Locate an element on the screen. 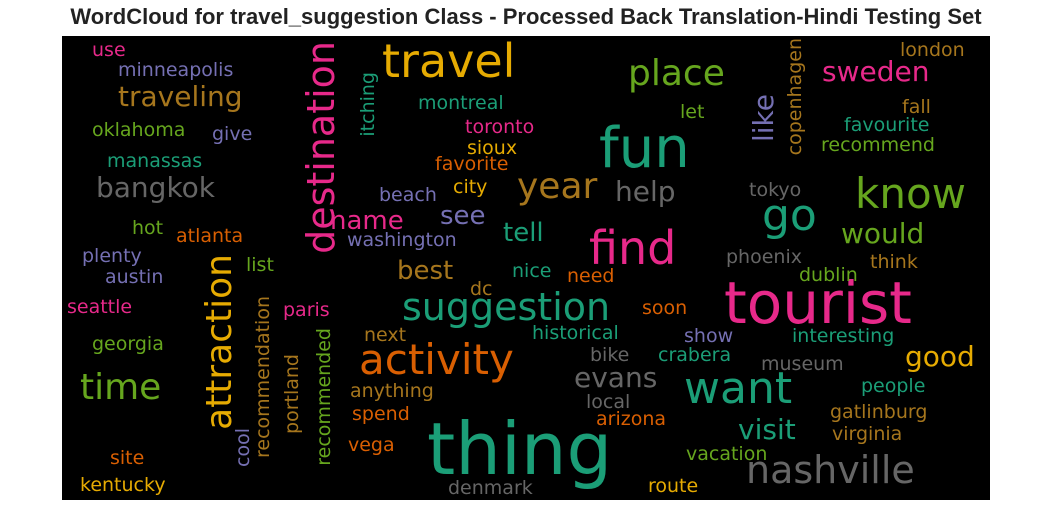 This screenshot has width=1052, height=511. word-atlanta: atlanta is located at coordinates (210, 236).